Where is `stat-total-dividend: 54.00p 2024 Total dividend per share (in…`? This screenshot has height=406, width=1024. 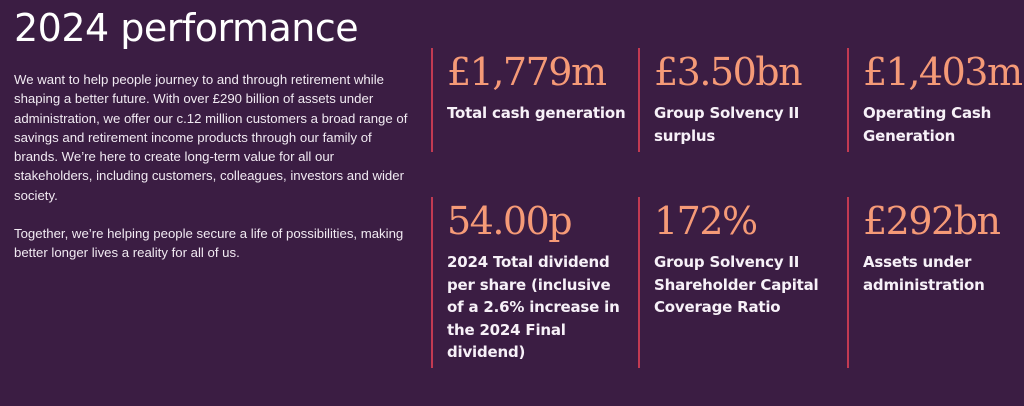
stat-total-dividend: 54.00p 2024 Total dividend per share (in… is located at coordinates (531, 282).